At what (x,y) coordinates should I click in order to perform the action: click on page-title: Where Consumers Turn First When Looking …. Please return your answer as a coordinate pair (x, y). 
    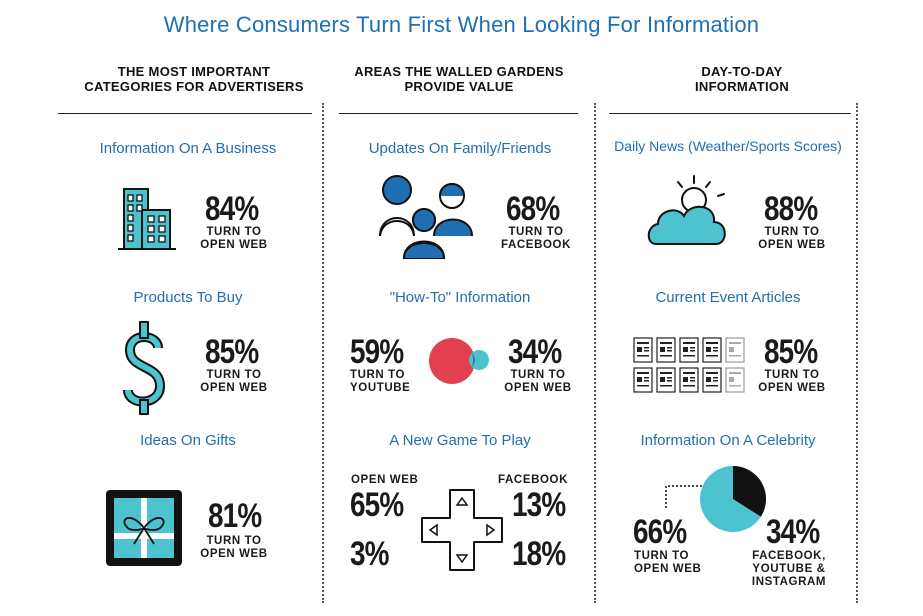
    Looking at the image, I should click on (461, 24).